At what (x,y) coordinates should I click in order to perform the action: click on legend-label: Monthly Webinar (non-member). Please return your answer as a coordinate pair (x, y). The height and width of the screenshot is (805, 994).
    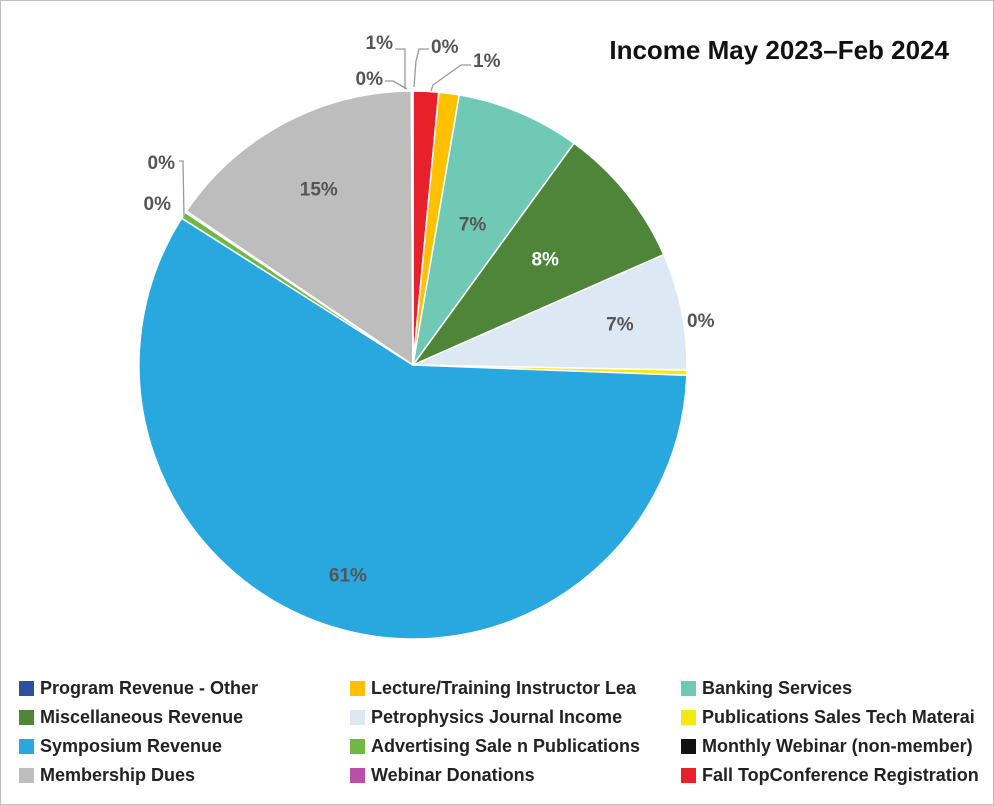
    Looking at the image, I should click on (837, 745).